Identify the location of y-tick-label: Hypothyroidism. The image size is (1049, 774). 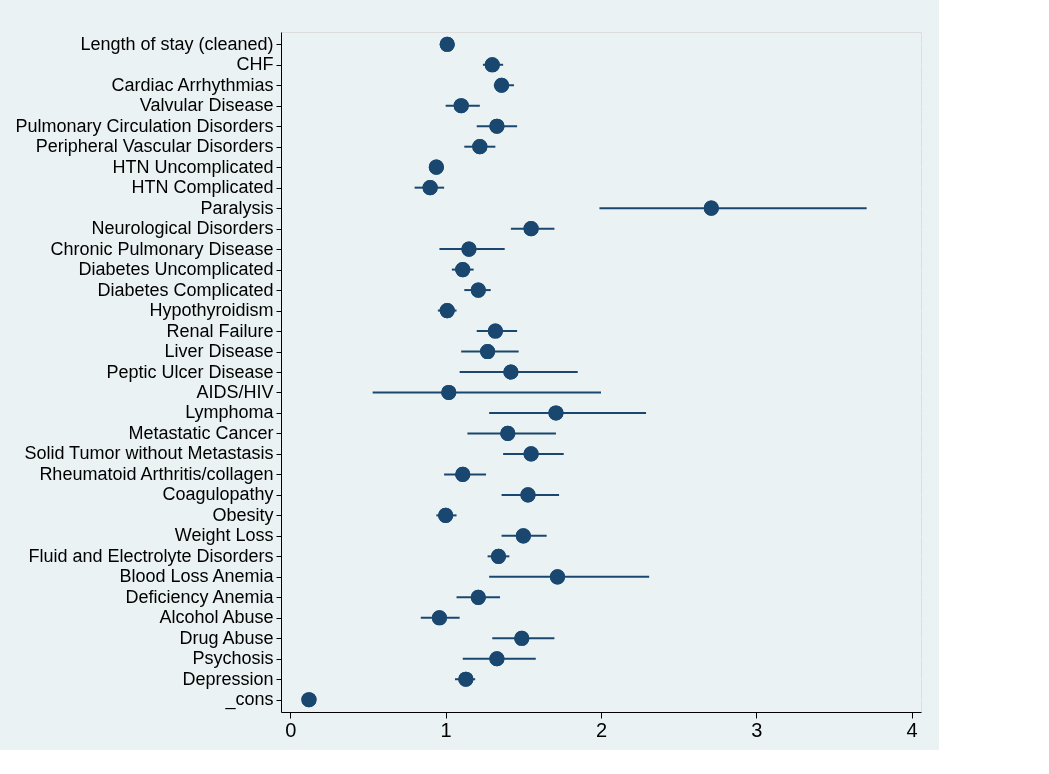
(211, 310).